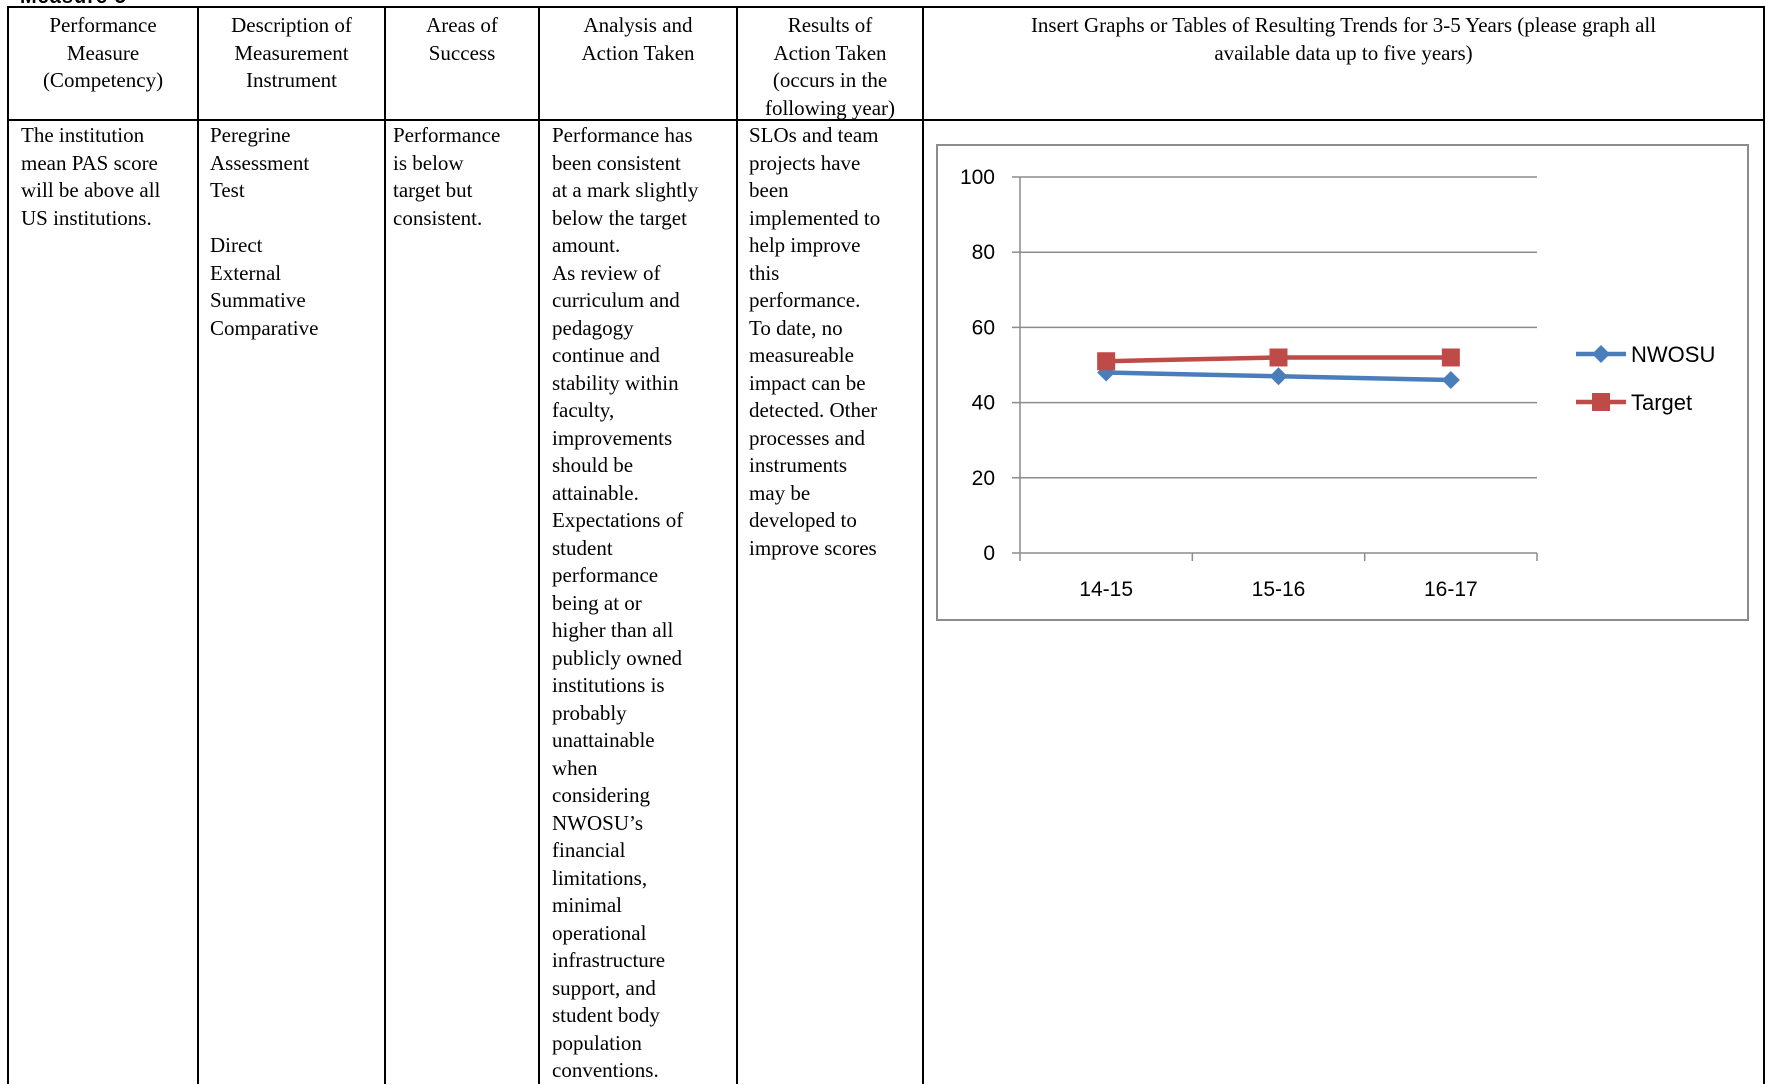 This screenshot has width=1765, height=1085. What do you see at coordinates (438, 217) in the screenshot?
I see `text-line: consistent.` at bounding box center [438, 217].